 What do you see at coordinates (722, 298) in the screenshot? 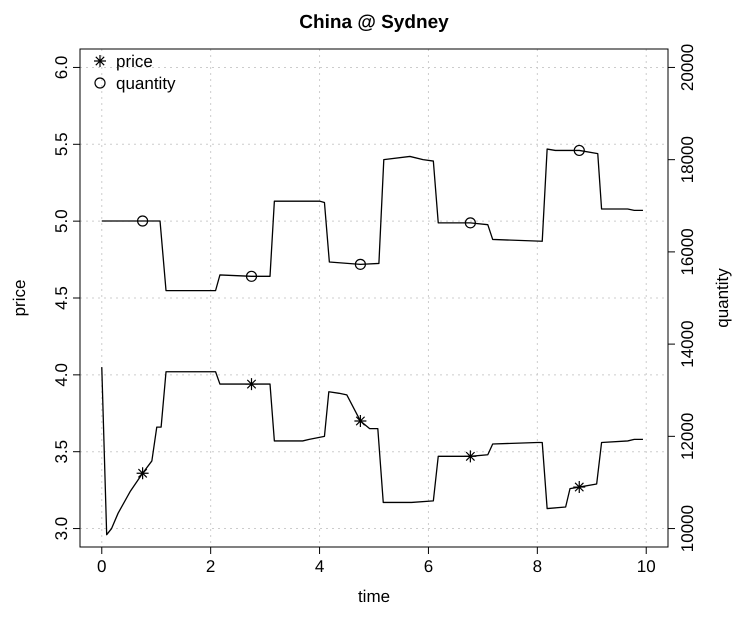
I see `y2-axis-title: quantity` at bounding box center [722, 298].